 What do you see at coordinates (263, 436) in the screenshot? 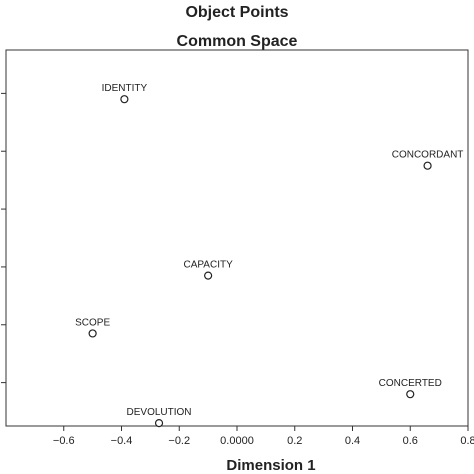
I see `x-axis-ticks: −0.6 −0.4 −0.2 0.0000 0.2 0.4 0.6 0.8` at bounding box center [263, 436].